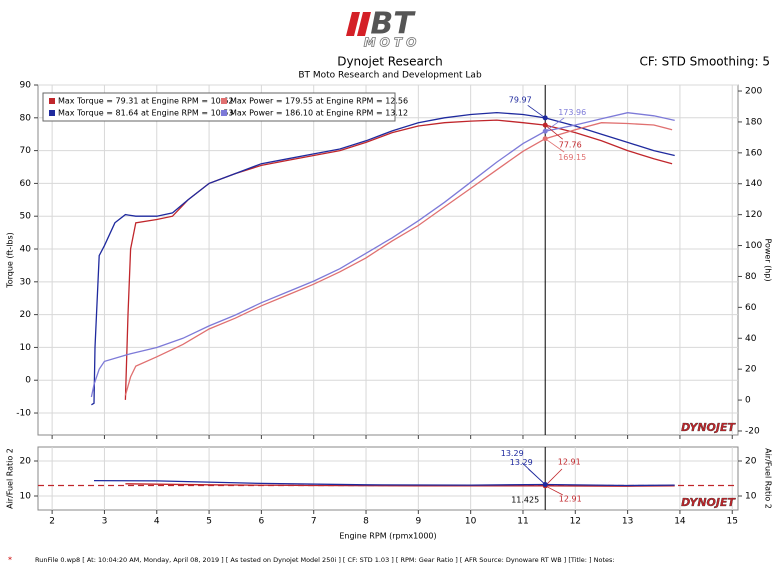 This screenshot has width=780, height=564. I want to click on y-tick-label: 0, so click(28, 381).